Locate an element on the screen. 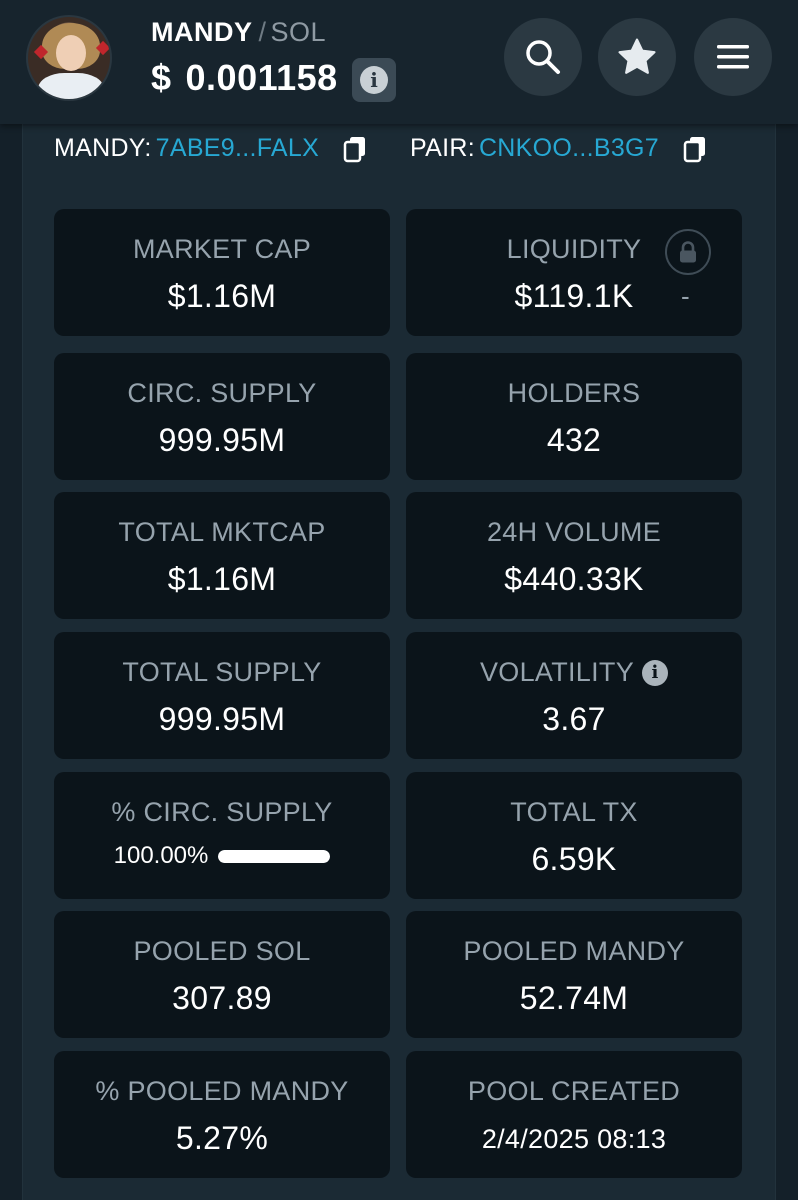 This screenshot has width=798, height=1200. stat-value: 432 is located at coordinates (574, 440).